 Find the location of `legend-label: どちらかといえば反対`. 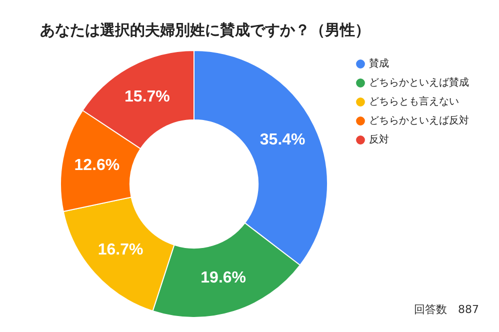

legend-label: どちらかといえば反対 is located at coordinates (419, 120).